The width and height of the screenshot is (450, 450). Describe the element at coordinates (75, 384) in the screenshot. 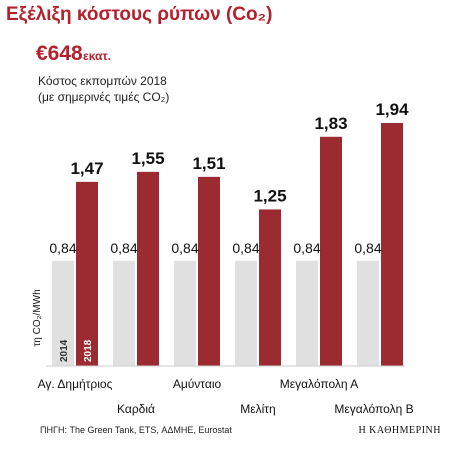

I see `category-label: Αγ. Δημήτριος` at that location.